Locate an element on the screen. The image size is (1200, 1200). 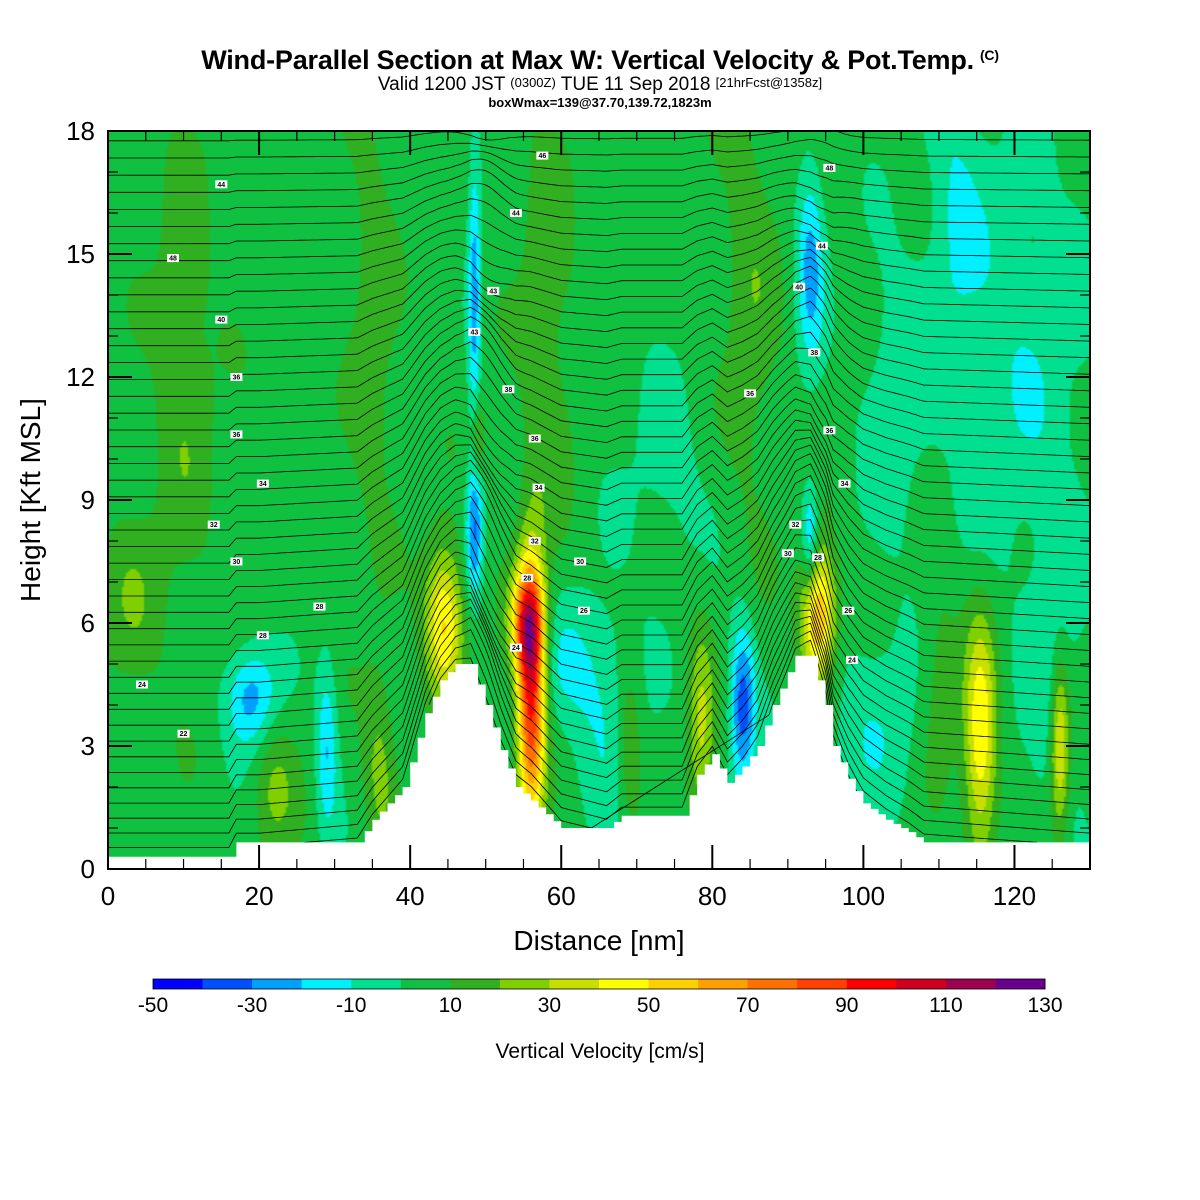
contour-label: 30 is located at coordinates (237, 562).